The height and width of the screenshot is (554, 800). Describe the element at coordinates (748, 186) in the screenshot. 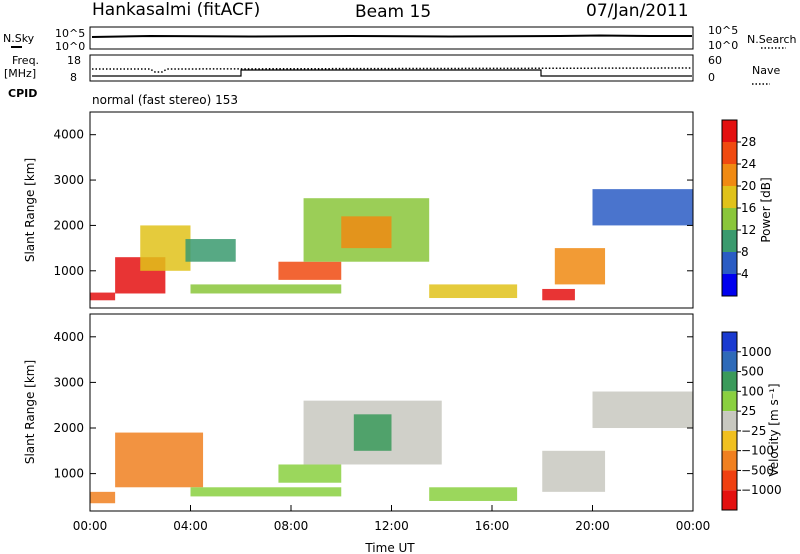

I see `power-colorbar-label-4: 20` at that location.